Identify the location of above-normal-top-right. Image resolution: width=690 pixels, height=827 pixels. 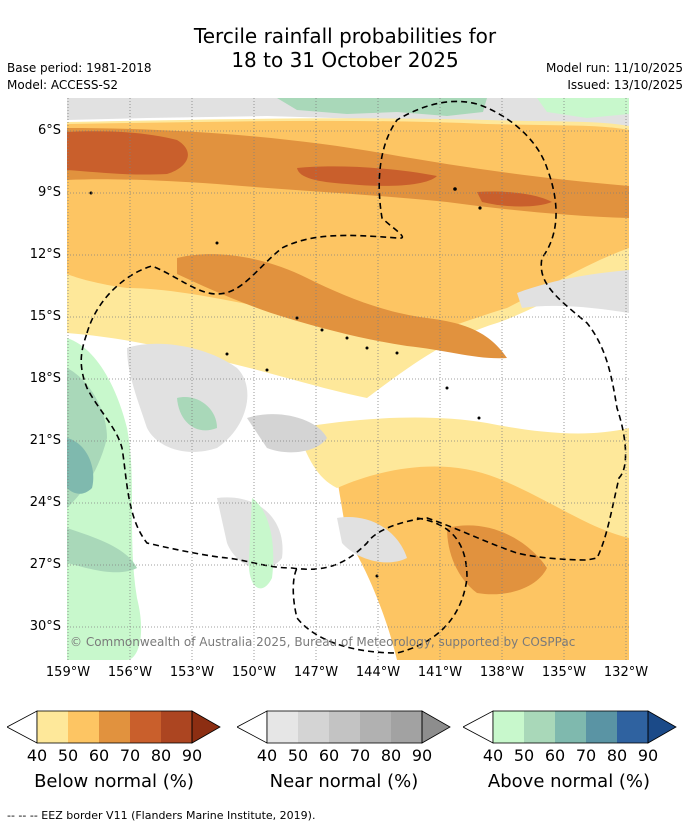
(583, 108).